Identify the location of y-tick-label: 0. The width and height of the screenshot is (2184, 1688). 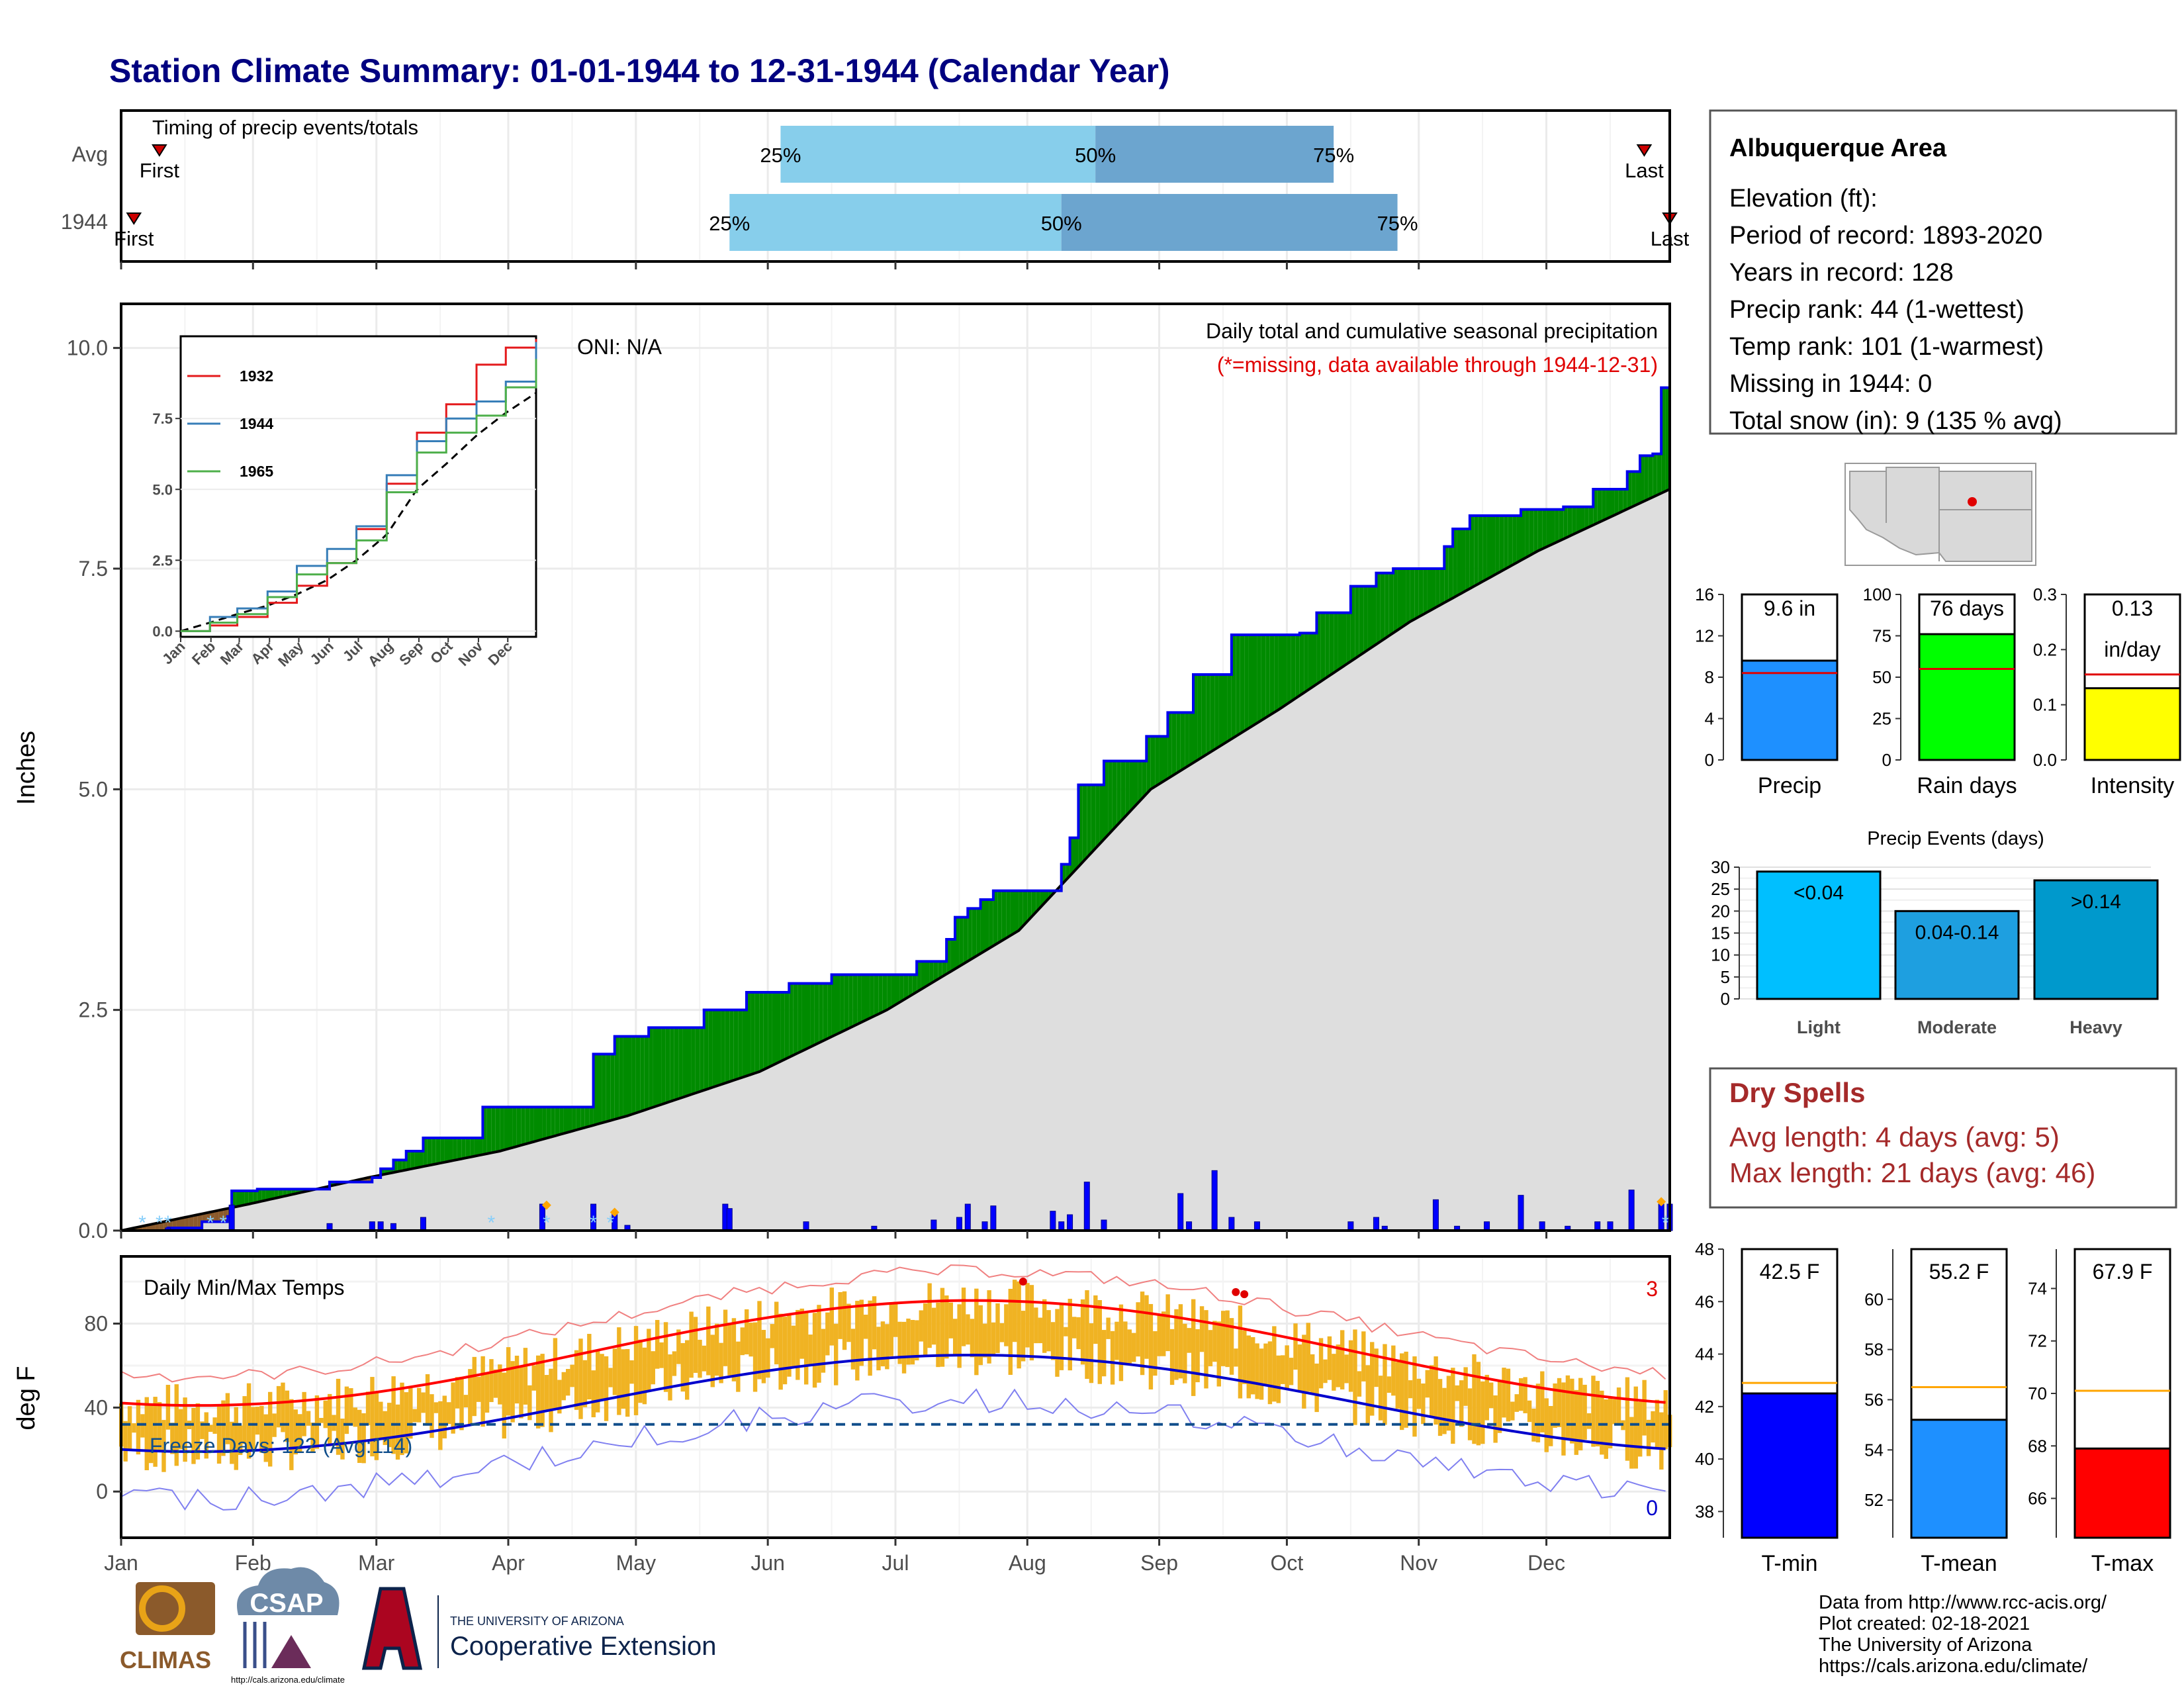
(102, 1491).